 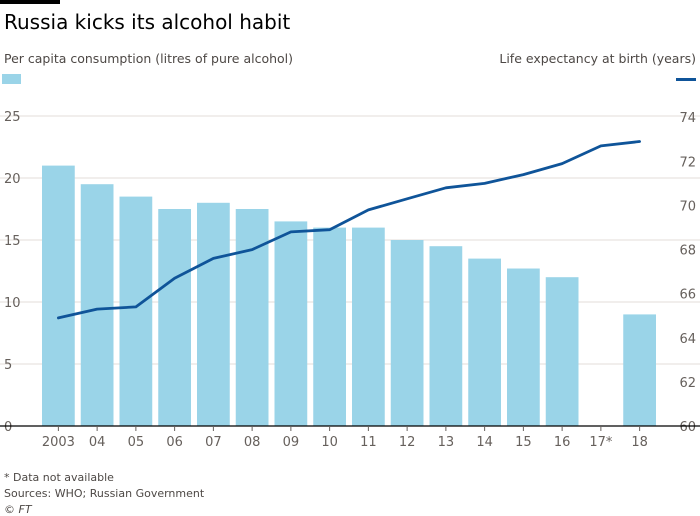 What do you see at coordinates (687, 427) in the screenshot?
I see `right-tick-label: 60` at bounding box center [687, 427].